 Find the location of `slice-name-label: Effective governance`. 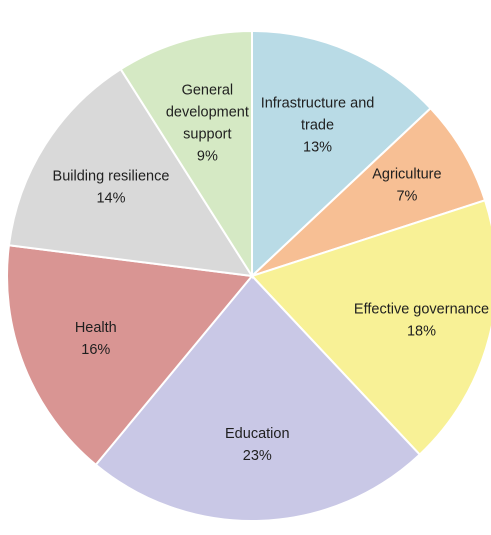

slice-name-label: Effective governance is located at coordinates (421, 310).